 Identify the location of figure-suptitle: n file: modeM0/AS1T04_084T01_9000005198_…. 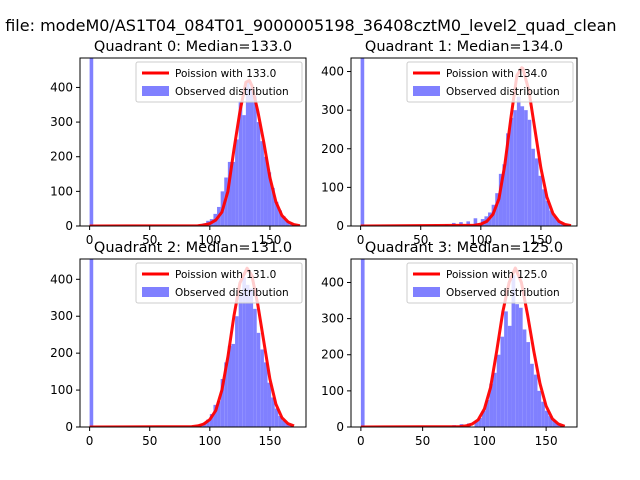
(308, 25).